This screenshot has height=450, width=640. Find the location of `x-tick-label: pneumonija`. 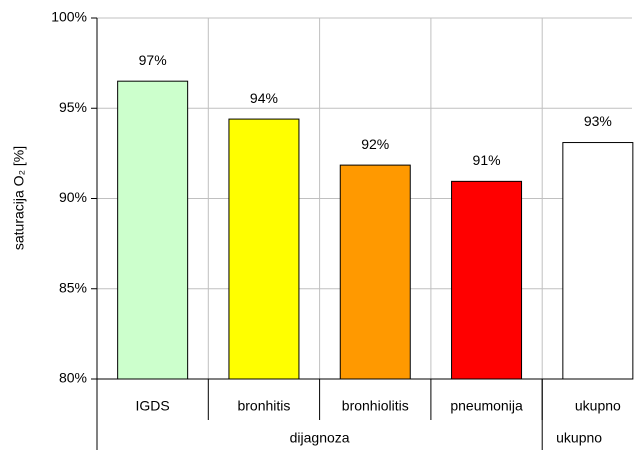

x-tick-label: pneumonija is located at coordinates (486, 406).